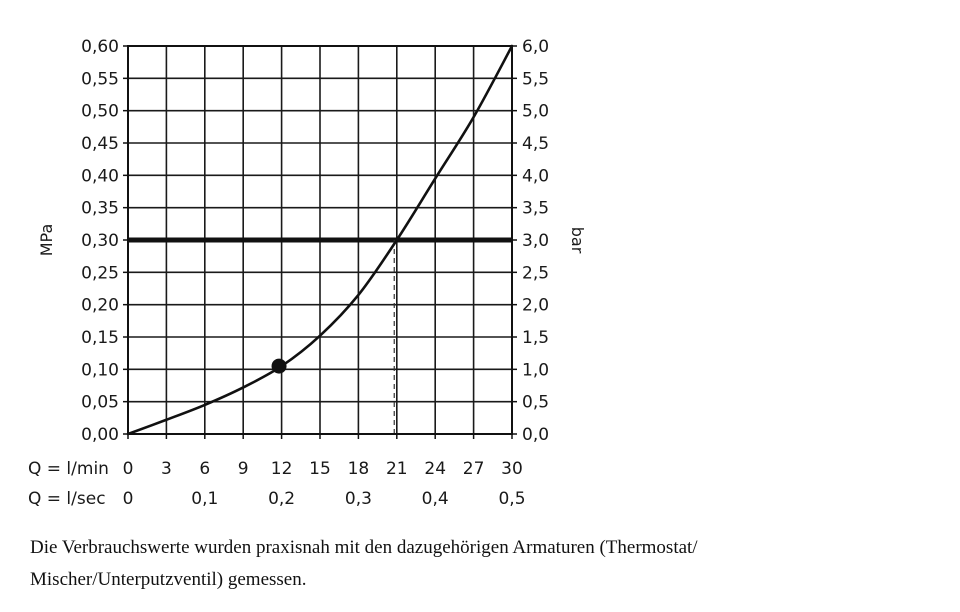  What do you see at coordinates (204, 499) in the screenshot?
I see `x-lsec-tick-label: 0,1` at bounding box center [204, 499].